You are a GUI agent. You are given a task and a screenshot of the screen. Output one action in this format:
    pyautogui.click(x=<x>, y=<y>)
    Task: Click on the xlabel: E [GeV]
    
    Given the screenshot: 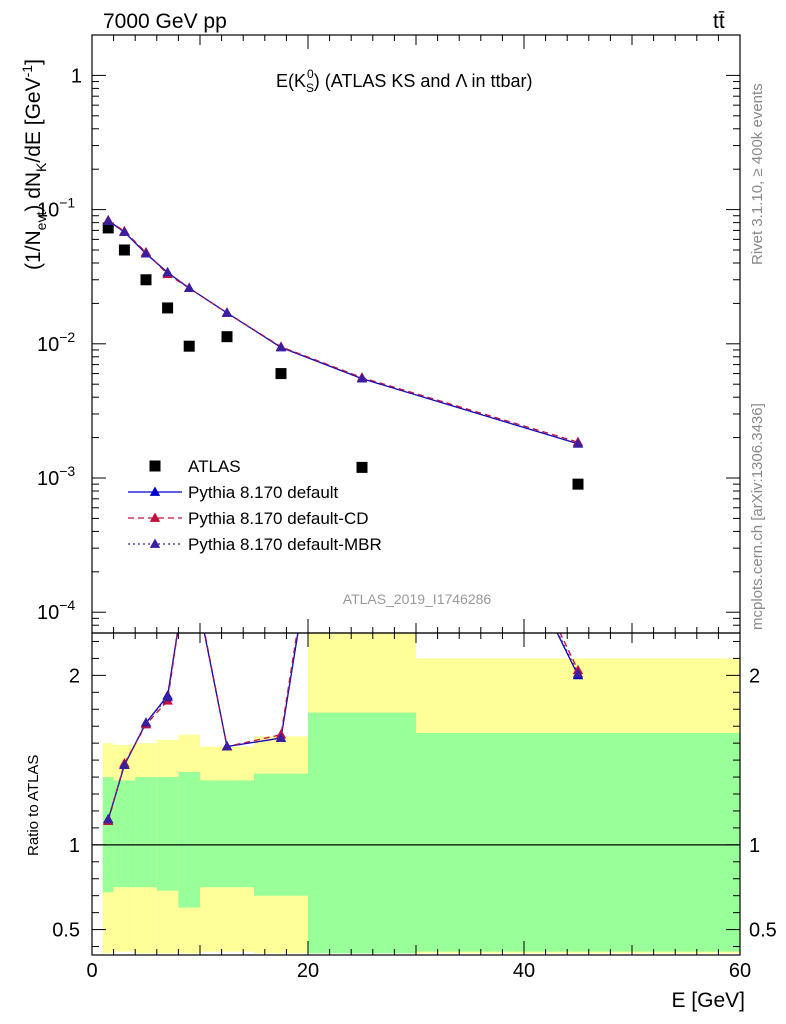 What is the action you would take?
    pyautogui.click(x=708, y=1000)
    